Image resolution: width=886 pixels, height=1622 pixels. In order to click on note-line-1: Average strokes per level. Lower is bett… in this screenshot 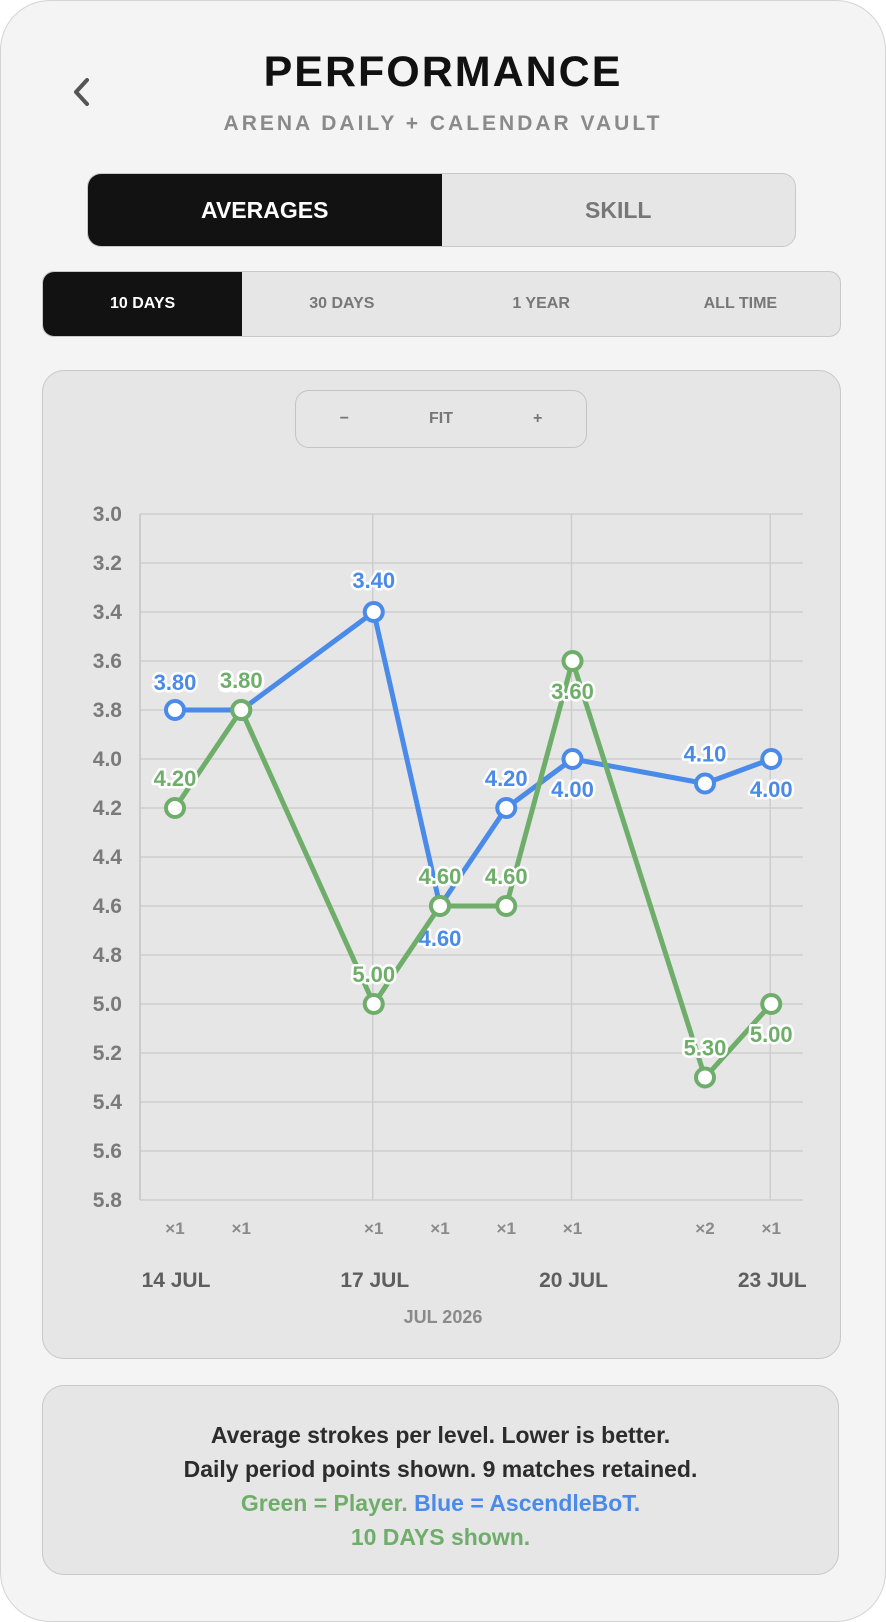, I will do `click(440, 1435)`.